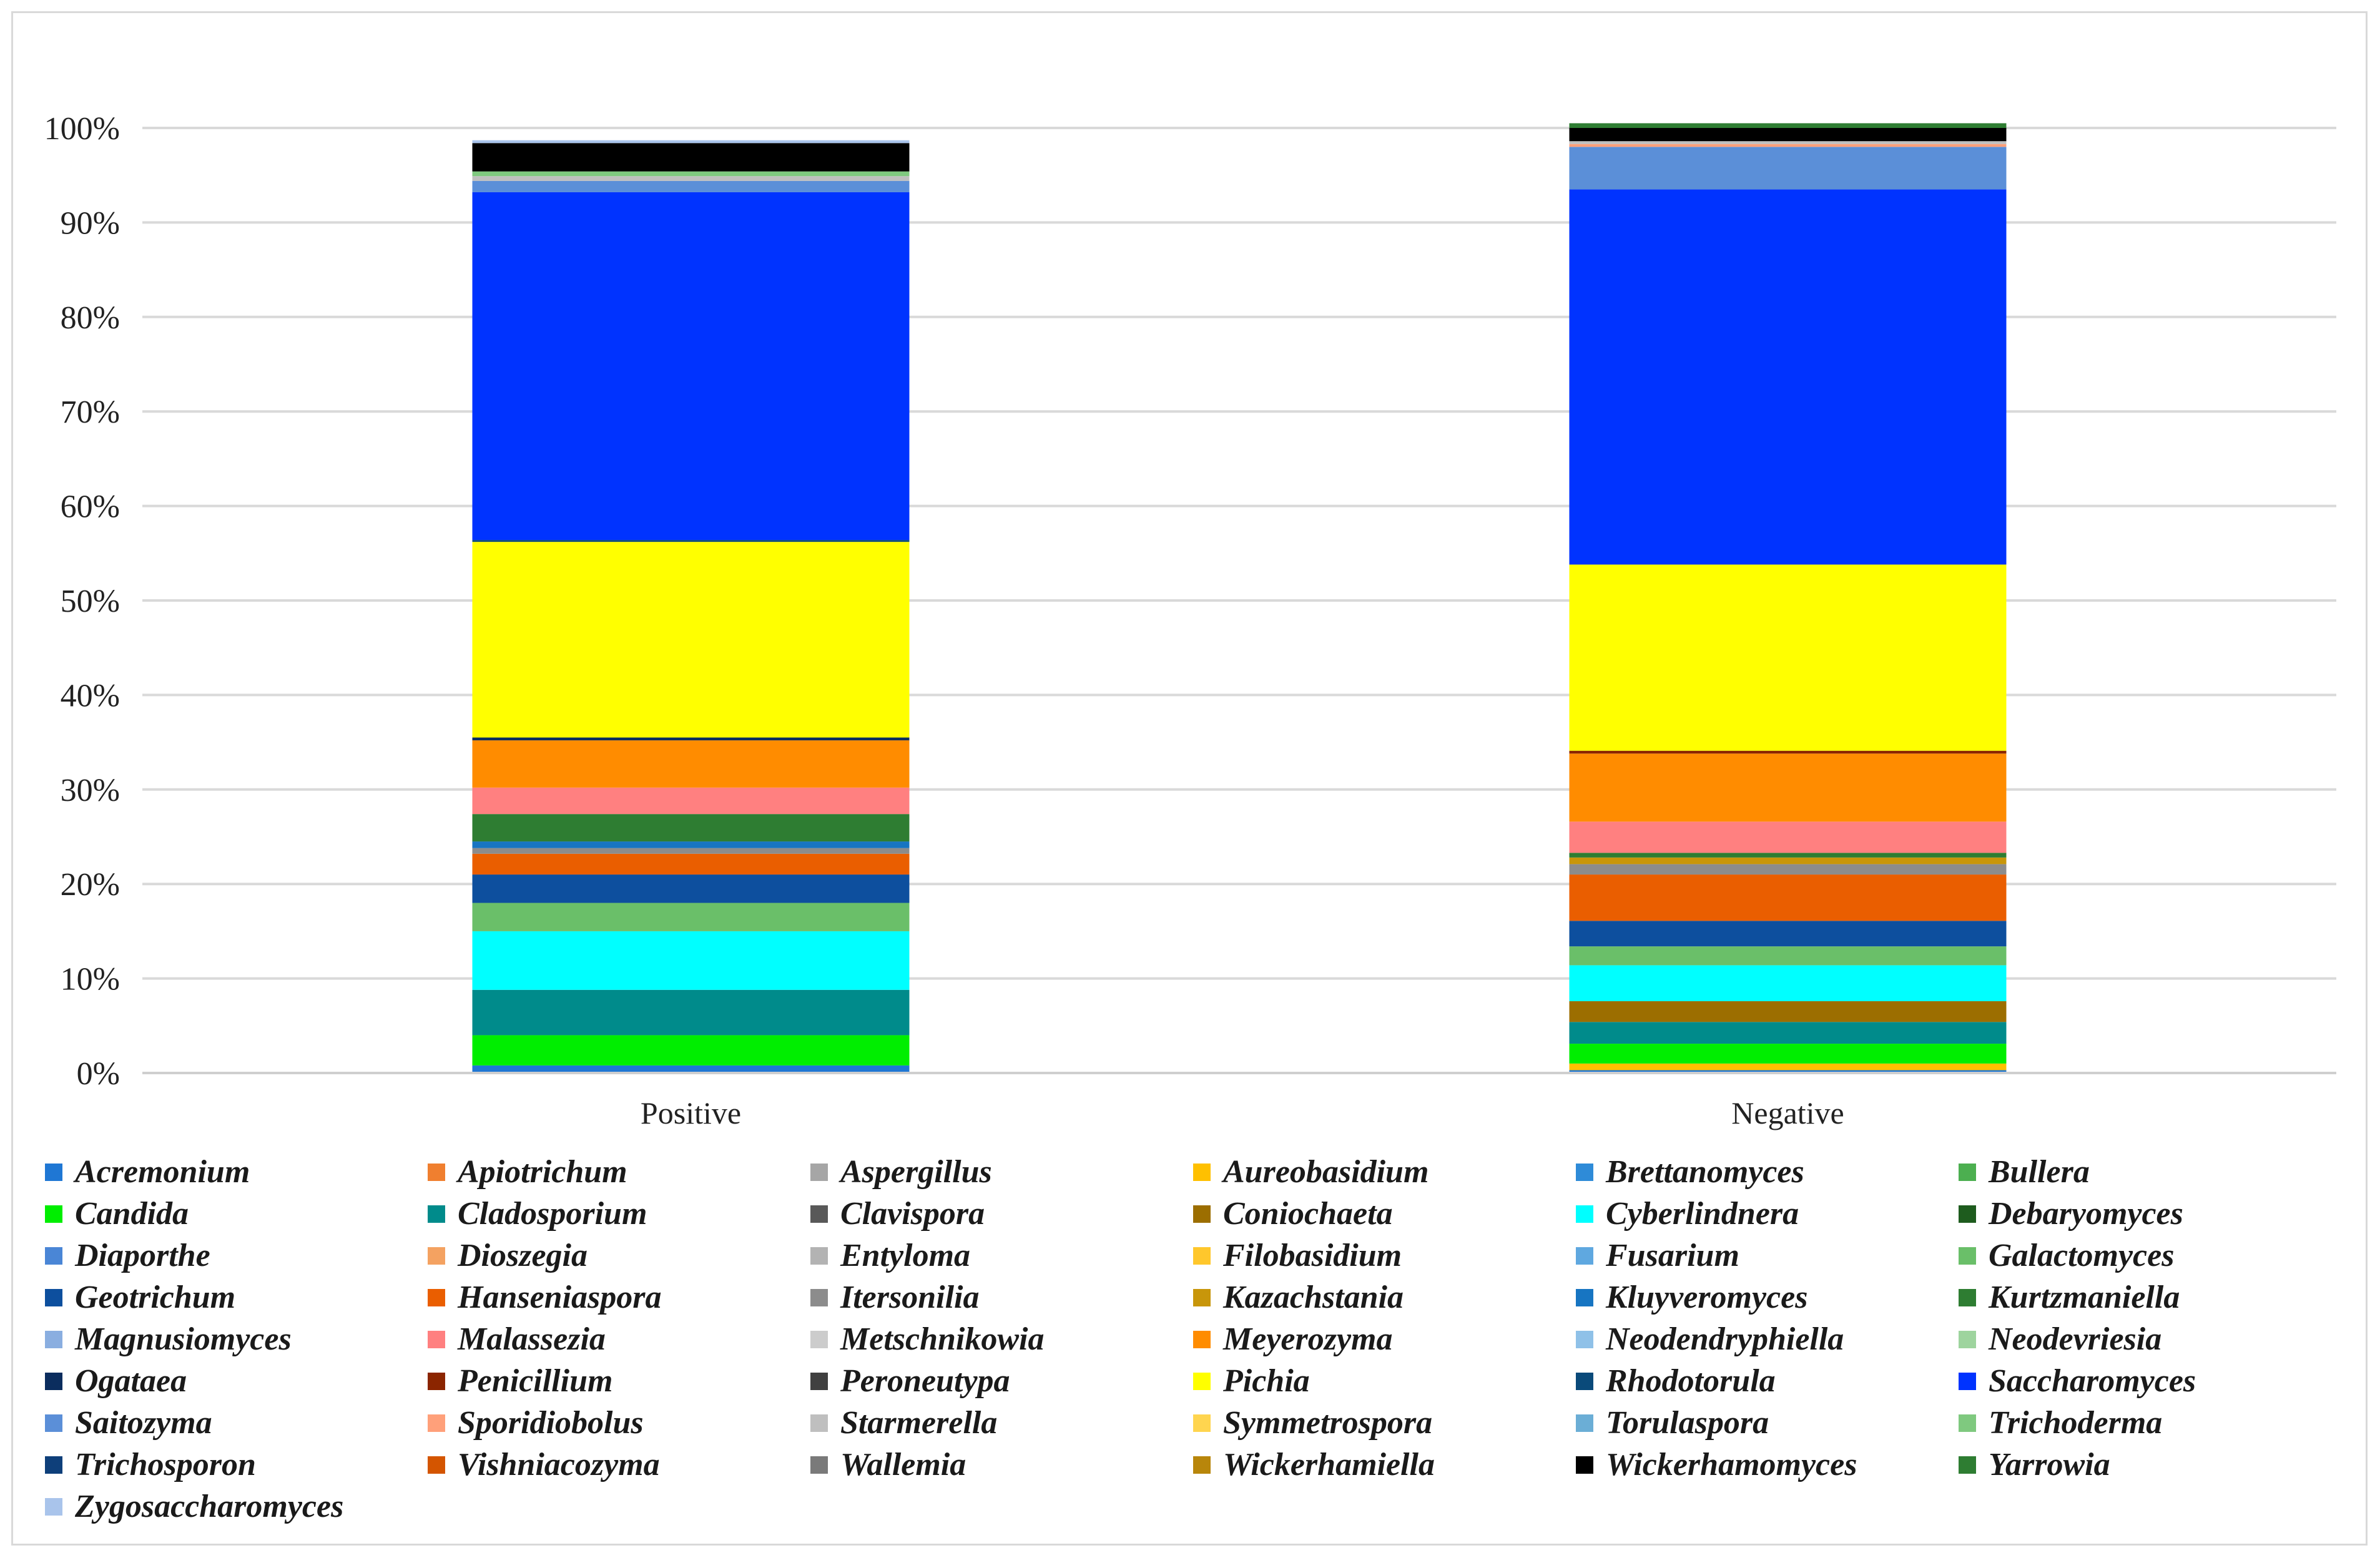 This screenshot has width=2380, height=1558. Describe the element at coordinates (1002, 1214) in the screenshot. I see `legend-item: Clavispora` at that location.